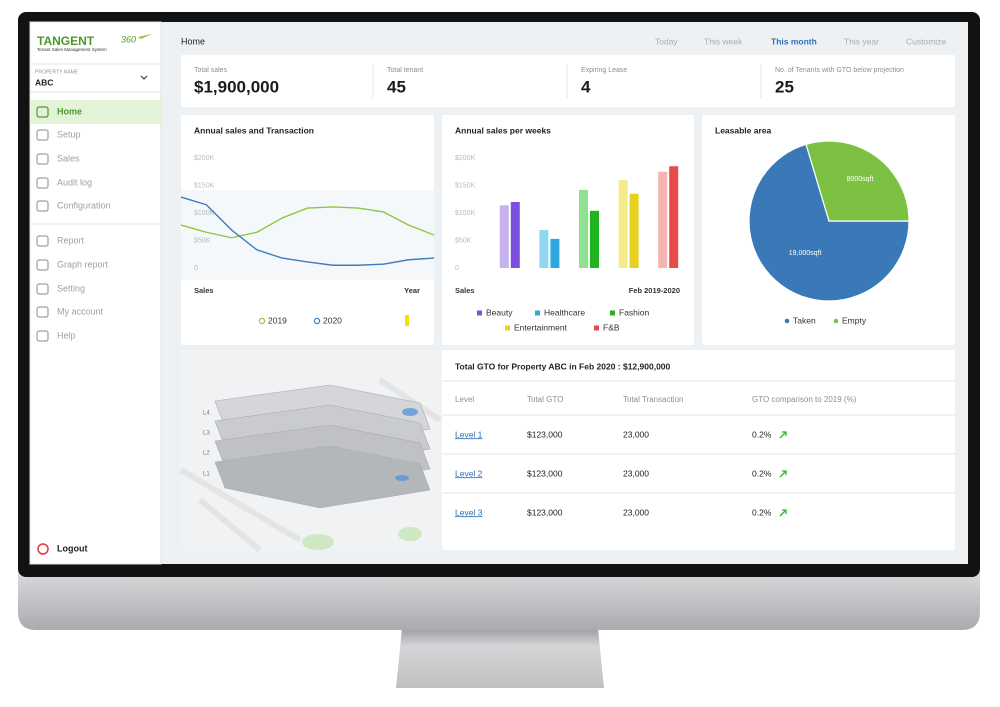 Image resolution: width=1000 pixels, height=707 pixels. I want to click on pie-slice, so click(829, 222).